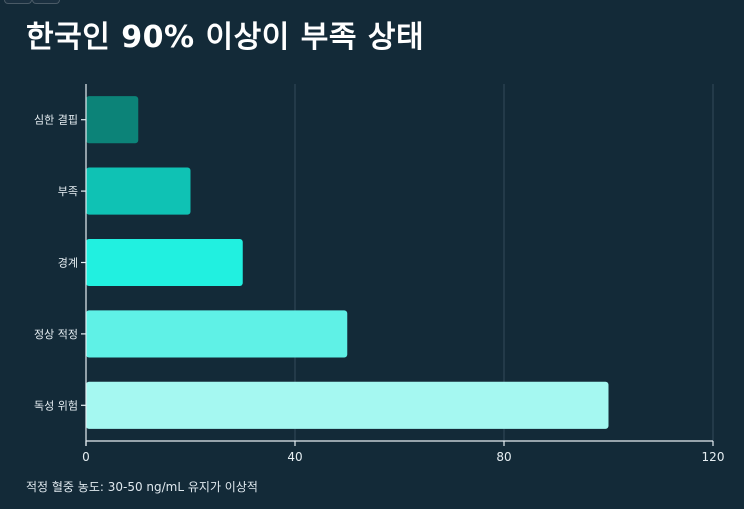 This screenshot has height=509, width=744. What do you see at coordinates (86, 457) in the screenshot?
I see `x-tick-label: 0` at bounding box center [86, 457].